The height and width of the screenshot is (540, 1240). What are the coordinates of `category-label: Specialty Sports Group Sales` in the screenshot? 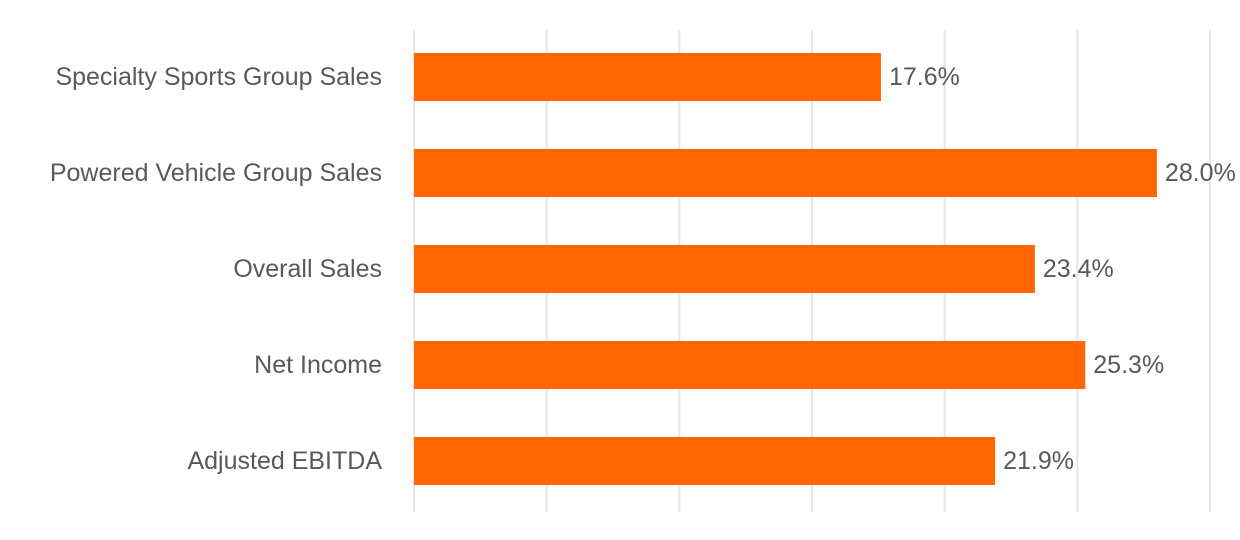 It's located at (218, 77).